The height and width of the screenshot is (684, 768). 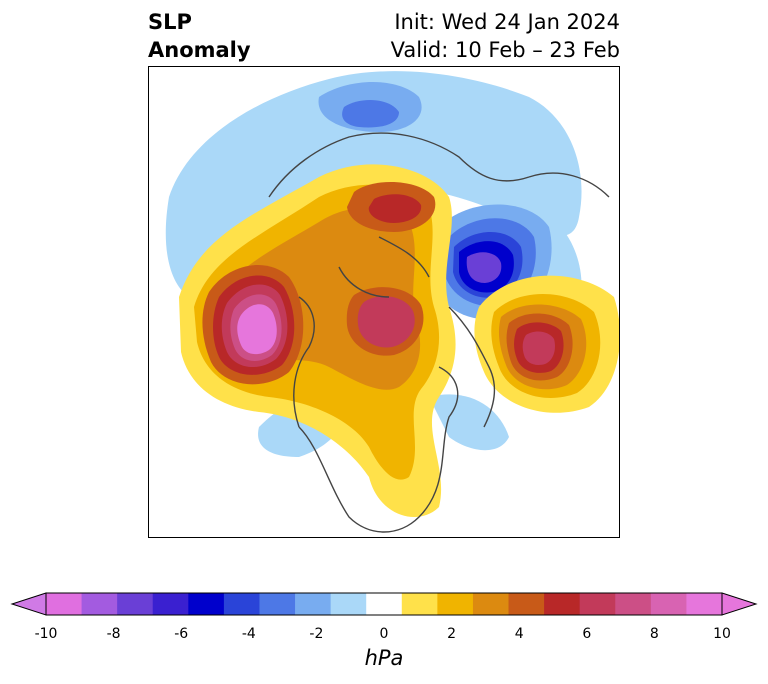 I want to click on colorbar-tick-label: 2, so click(x=452, y=634).